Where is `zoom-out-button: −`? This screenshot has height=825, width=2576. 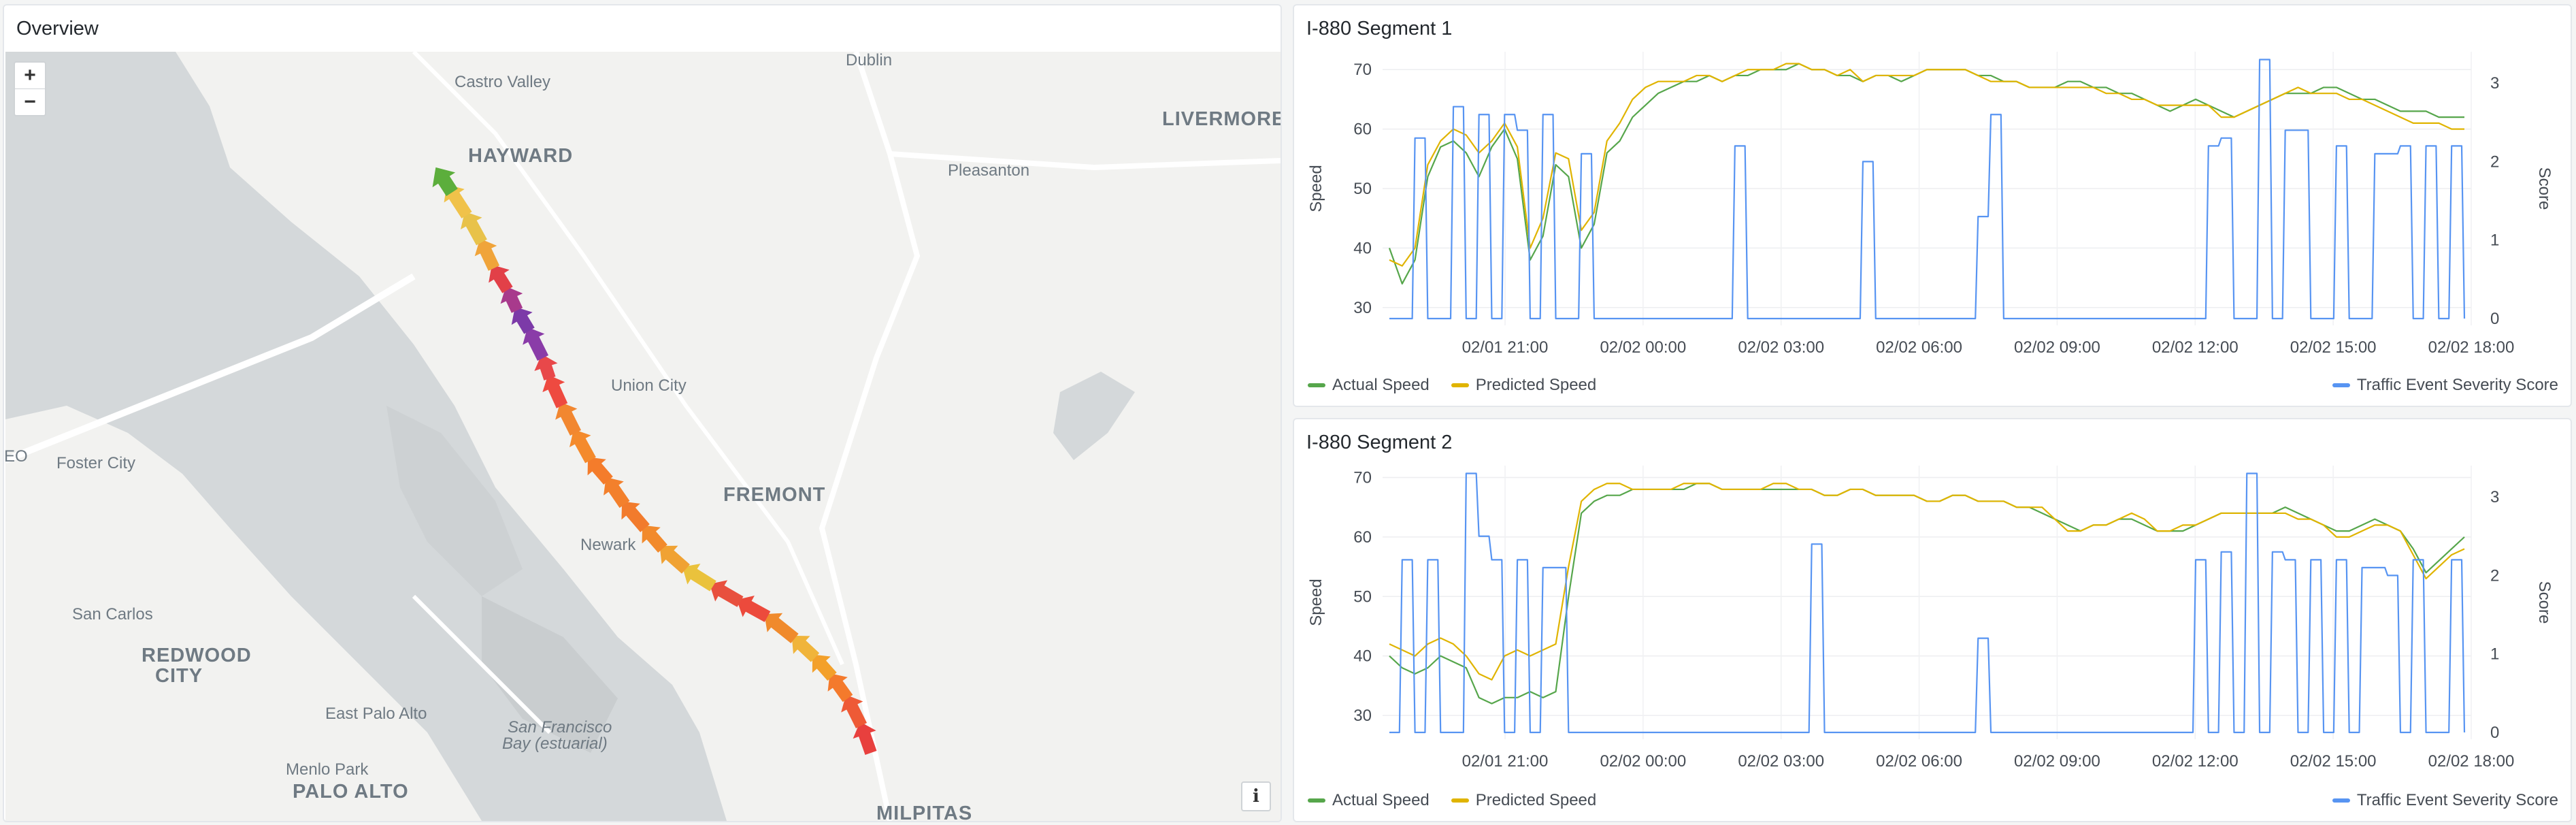
zoom-out-button: − is located at coordinates (30, 101).